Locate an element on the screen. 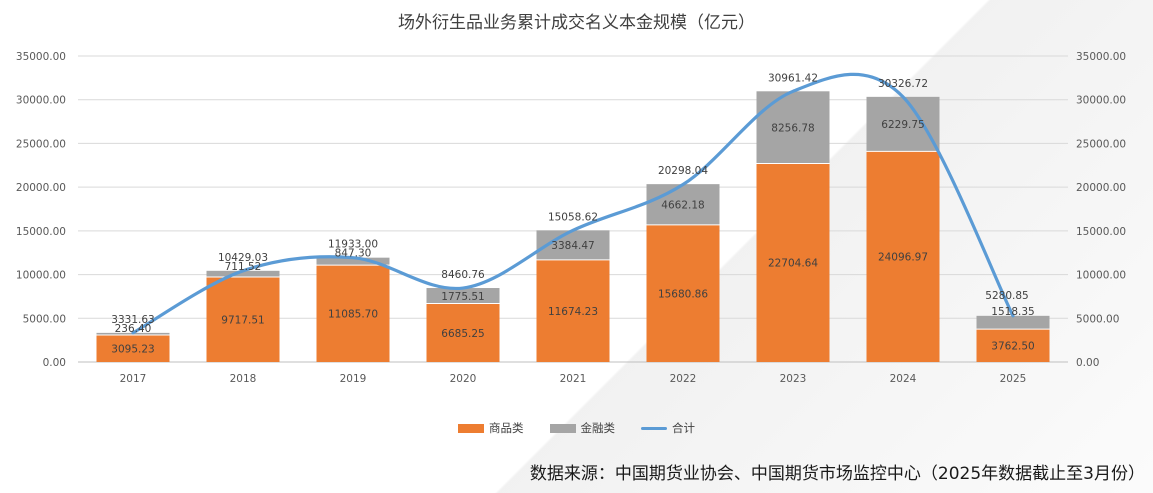  data-label-financial: 236.40 is located at coordinates (133, 329).